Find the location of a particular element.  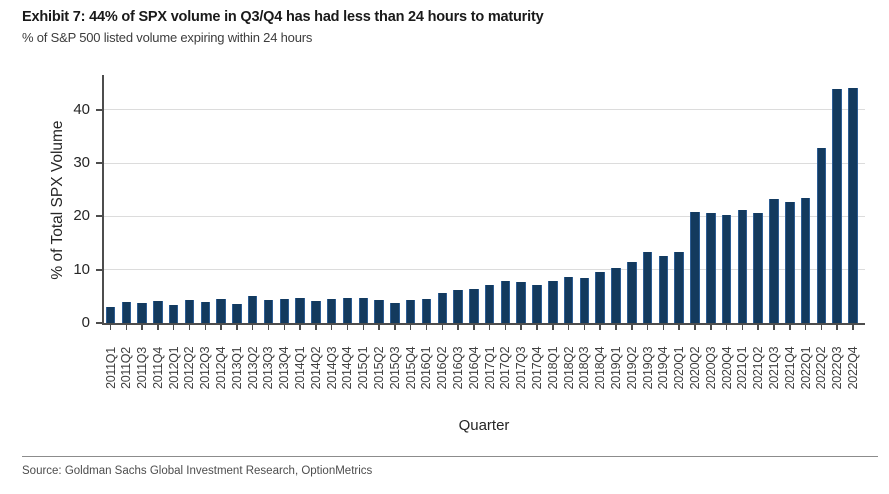

x-tick-label: 2021Q3 is located at coordinates (774, 368).